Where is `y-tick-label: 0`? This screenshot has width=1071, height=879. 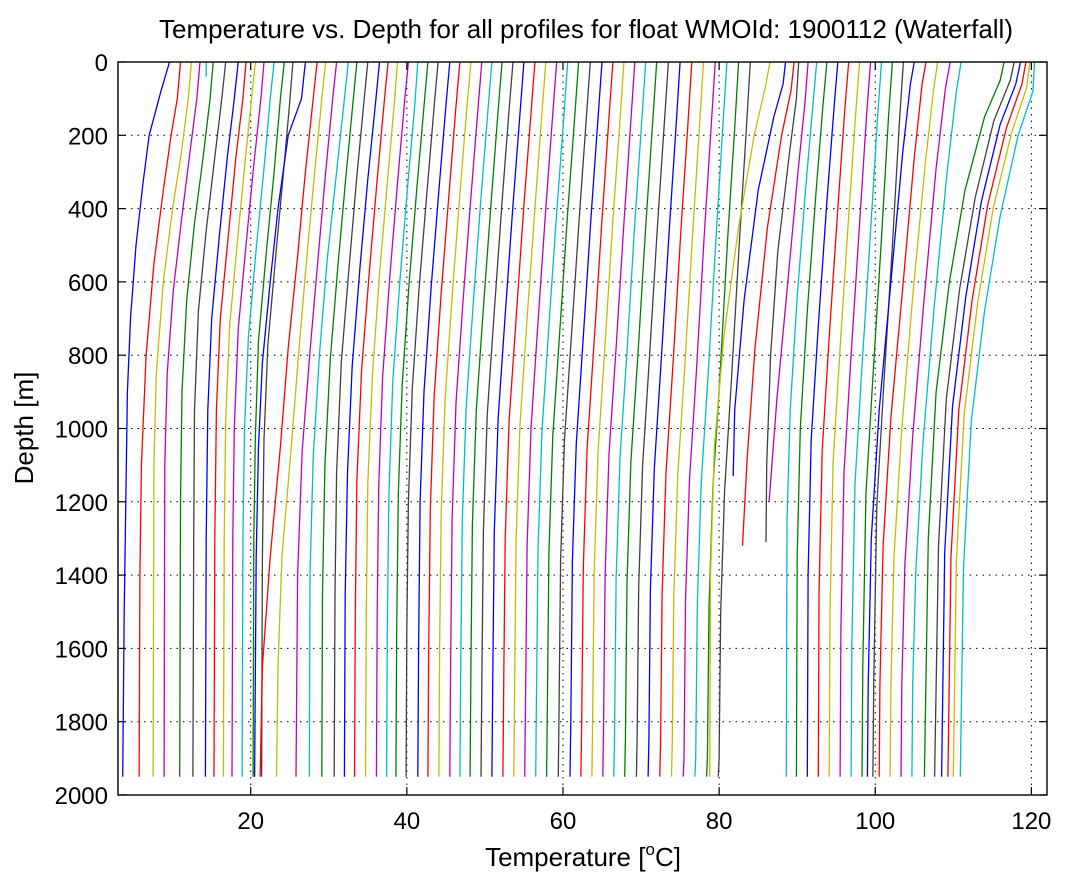
y-tick-label: 0 is located at coordinates (101, 63).